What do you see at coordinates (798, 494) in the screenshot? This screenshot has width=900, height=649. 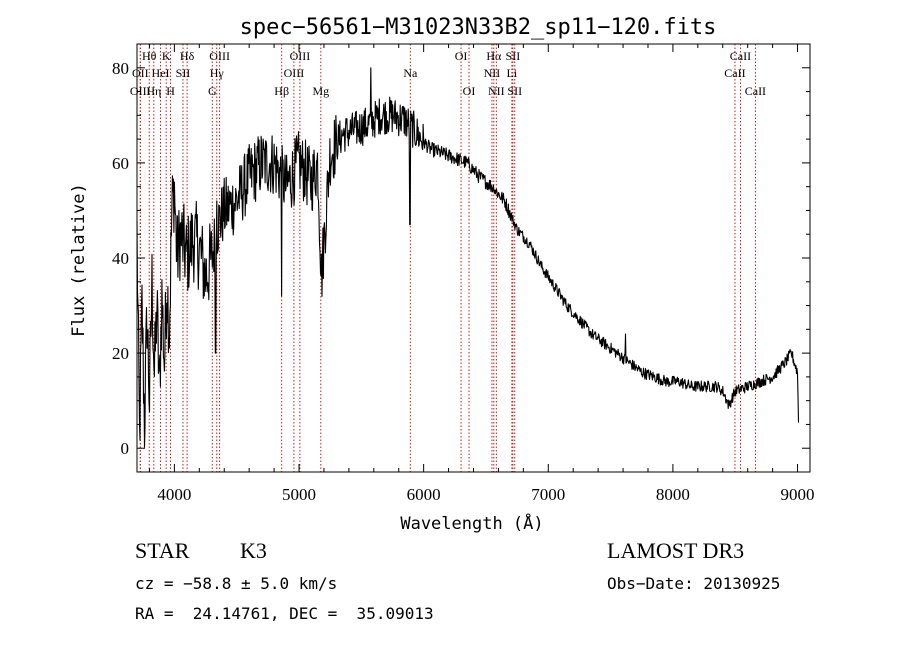 I see `x-tick-label: 9000` at bounding box center [798, 494].